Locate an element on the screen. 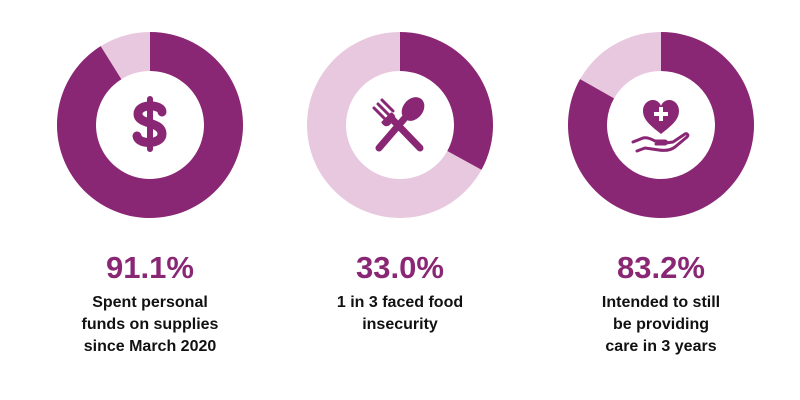 The height and width of the screenshot is (400, 800). heart-hand-icon is located at coordinates (661, 124).